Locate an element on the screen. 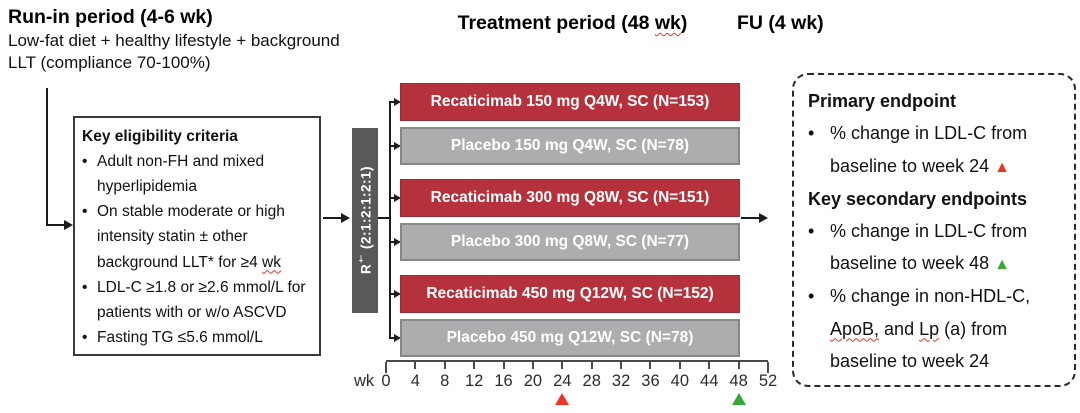  treatment-period-title: Treatment period (48 wk) is located at coordinates (572, 23).